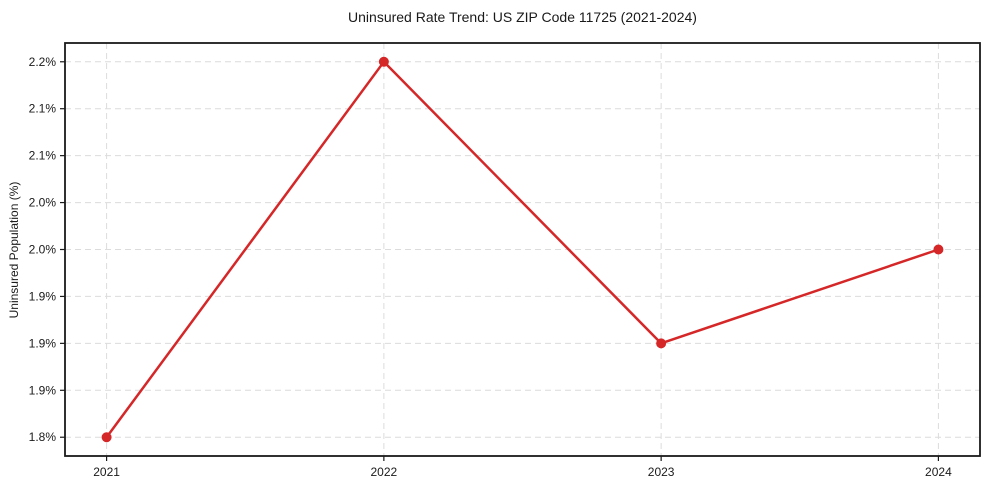  Describe the element at coordinates (384, 472) in the screenshot. I see `x-tick-label: 2022` at that location.